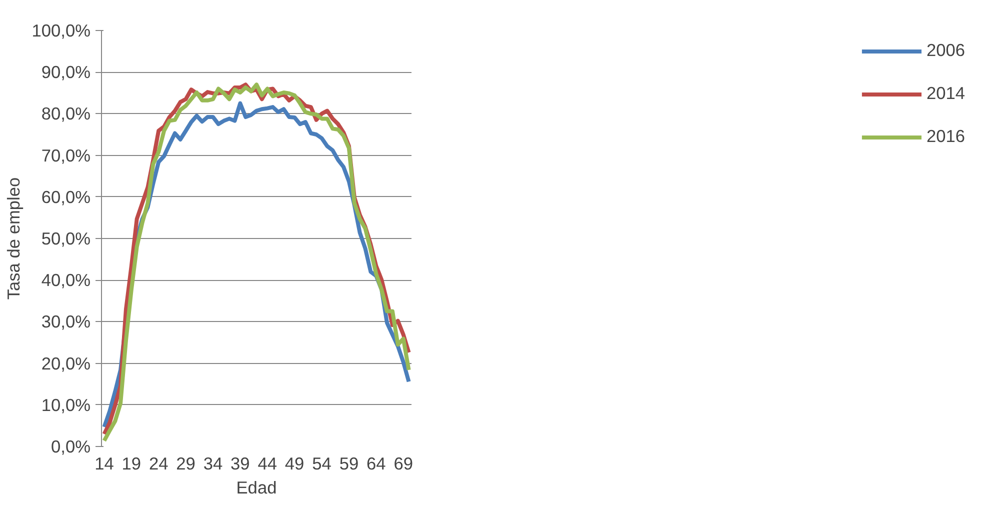 This screenshot has height=509, width=985. Describe the element at coordinates (240, 464) in the screenshot. I see `x-tick-label: 39` at that location.